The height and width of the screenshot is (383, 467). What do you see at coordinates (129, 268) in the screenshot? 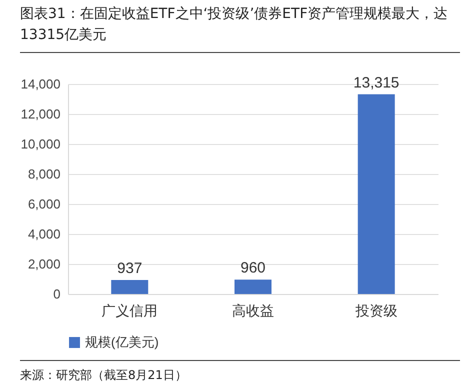
I see `data-label: 937` at bounding box center [129, 268].